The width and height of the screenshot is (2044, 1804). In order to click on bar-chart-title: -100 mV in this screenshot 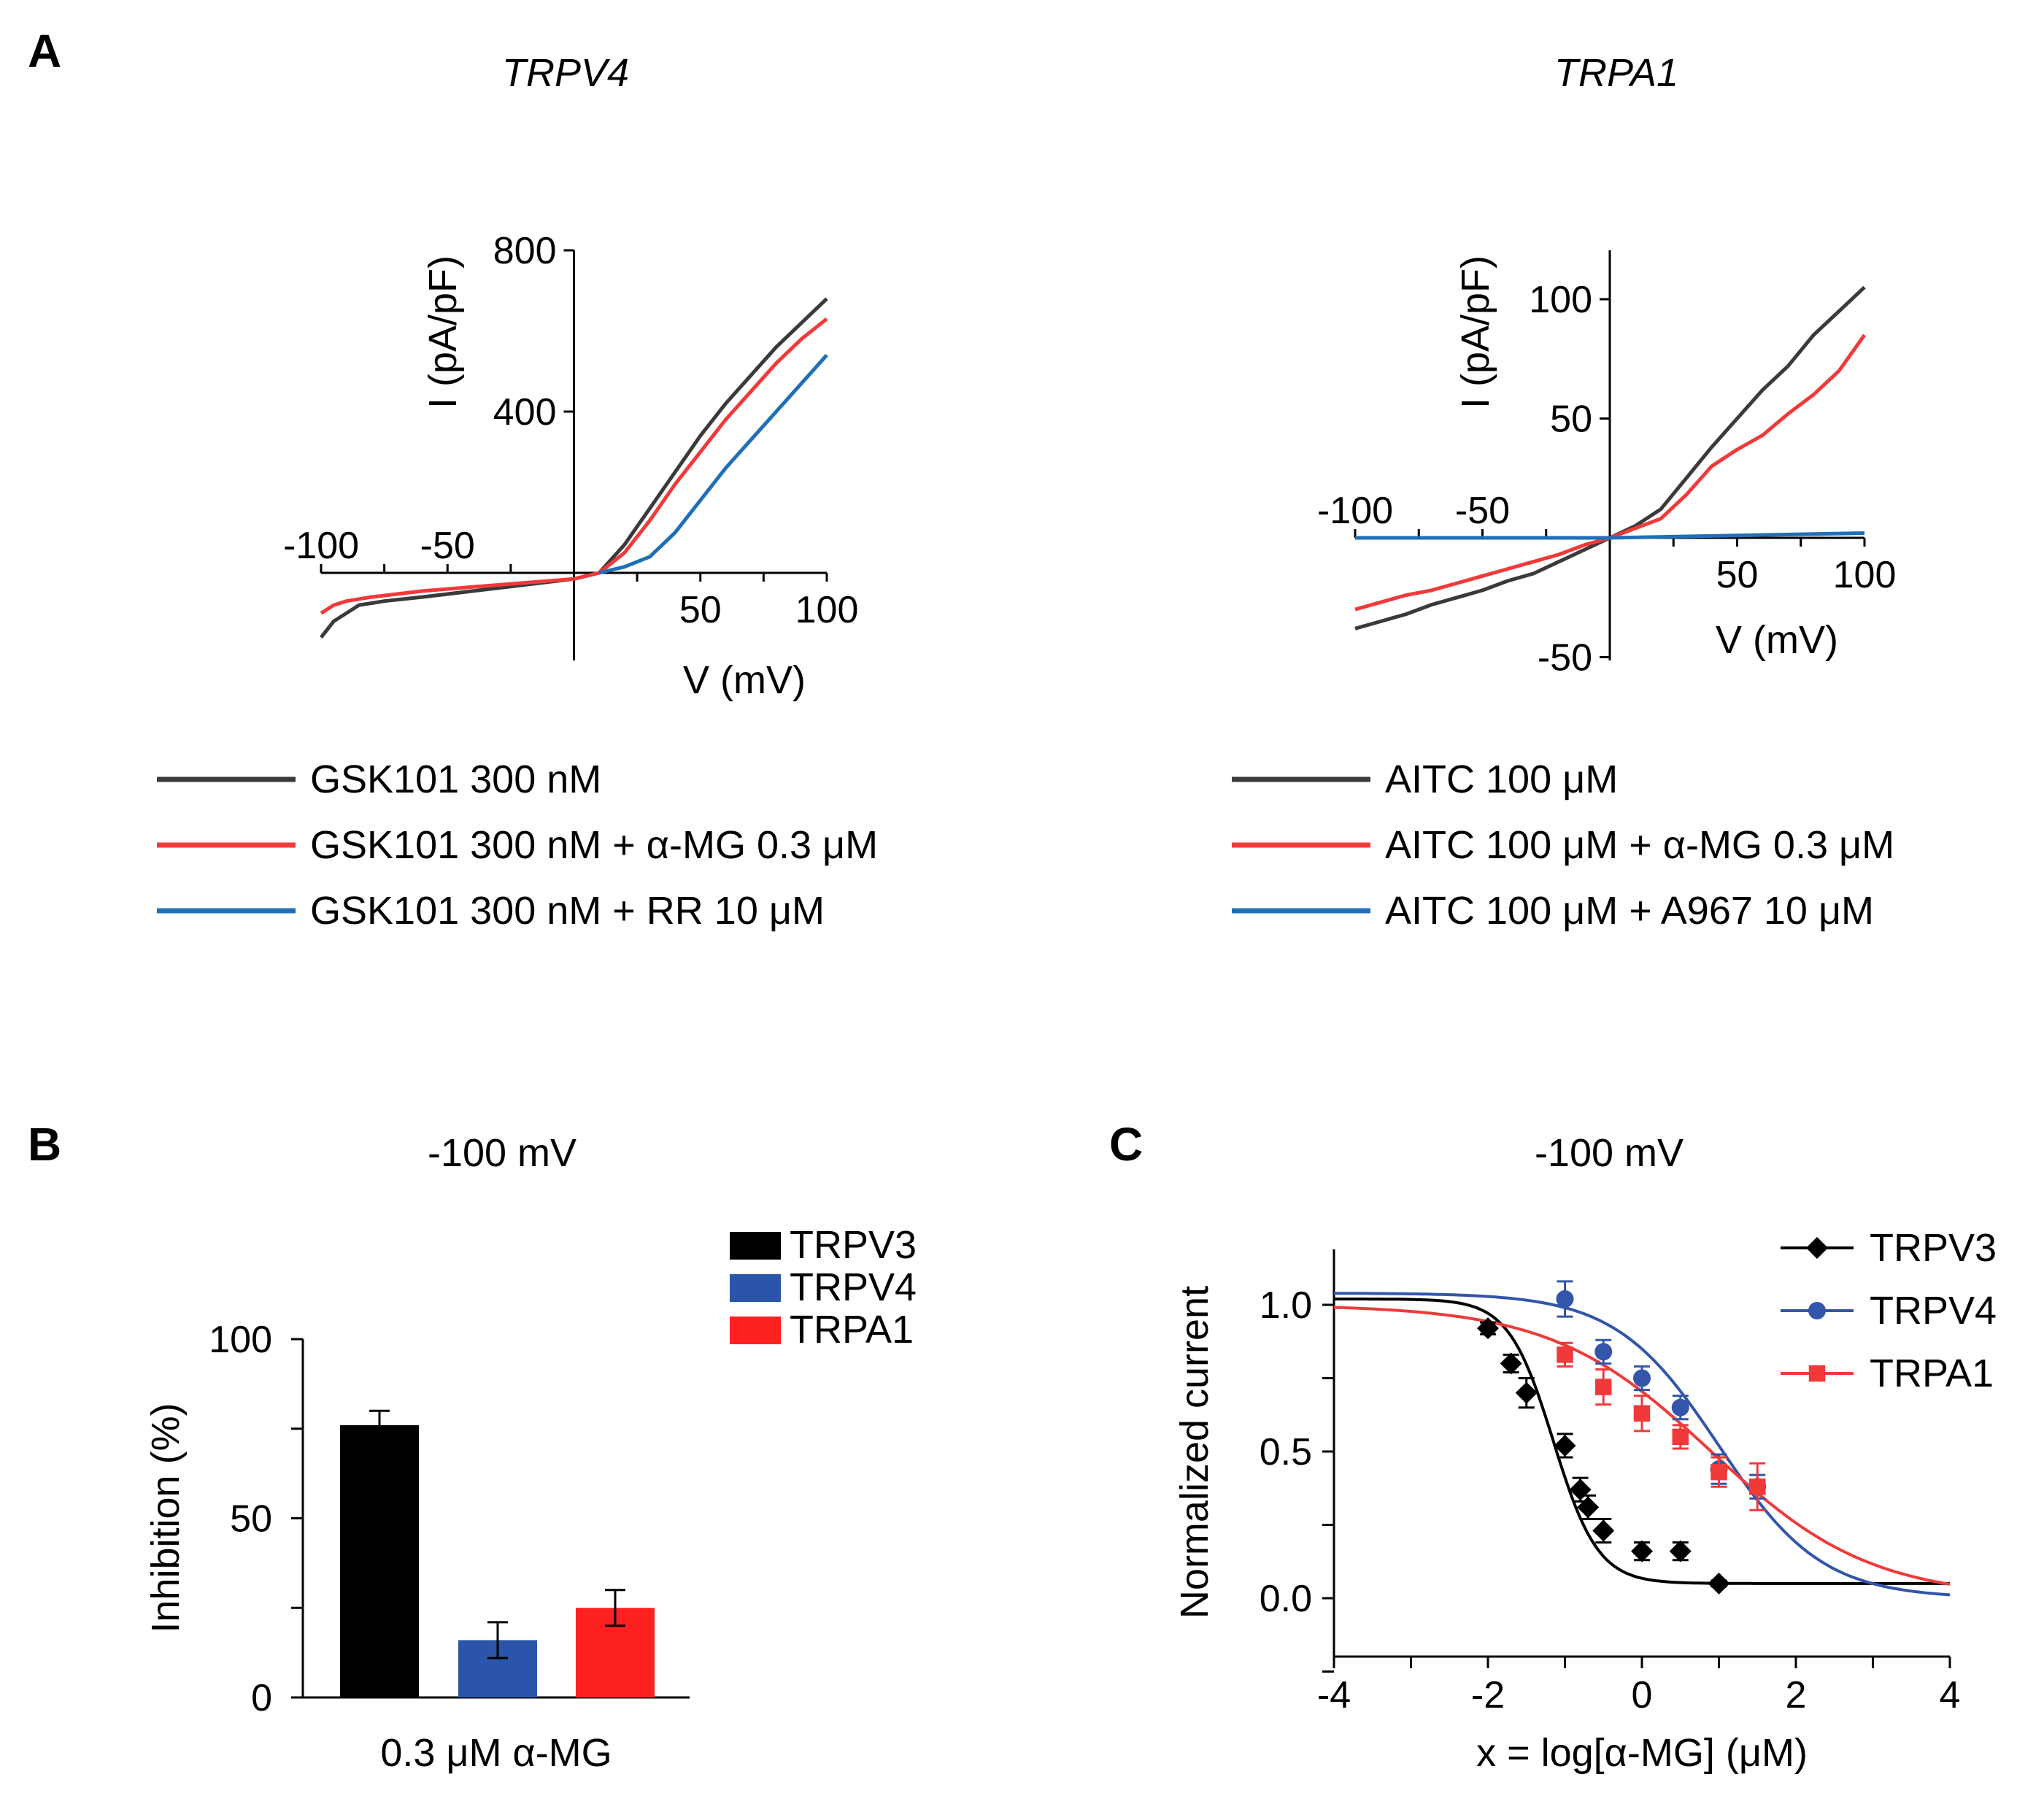, I will do `click(502, 1153)`.